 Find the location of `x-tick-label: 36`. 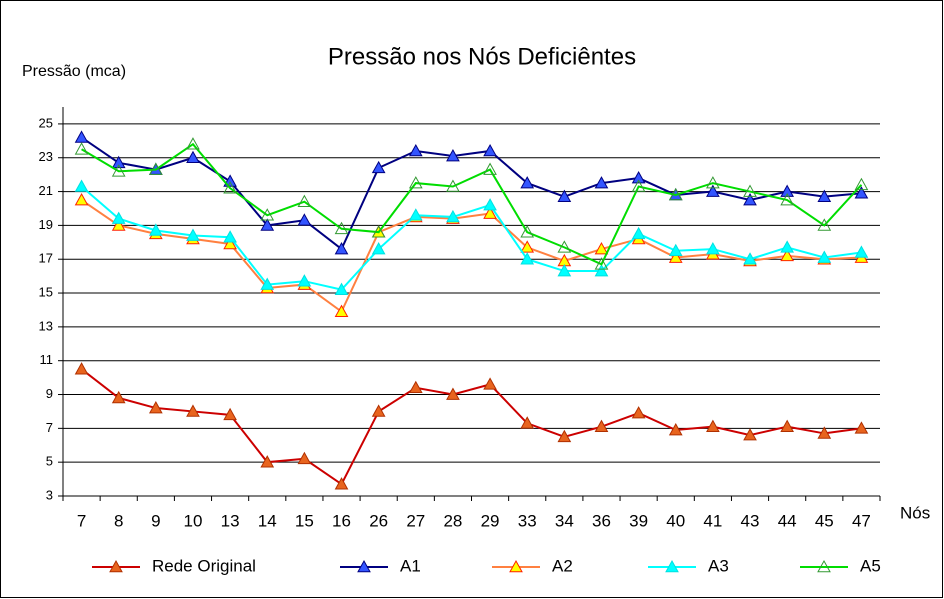

x-tick-label: 36 is located at coordinates (601, 520).